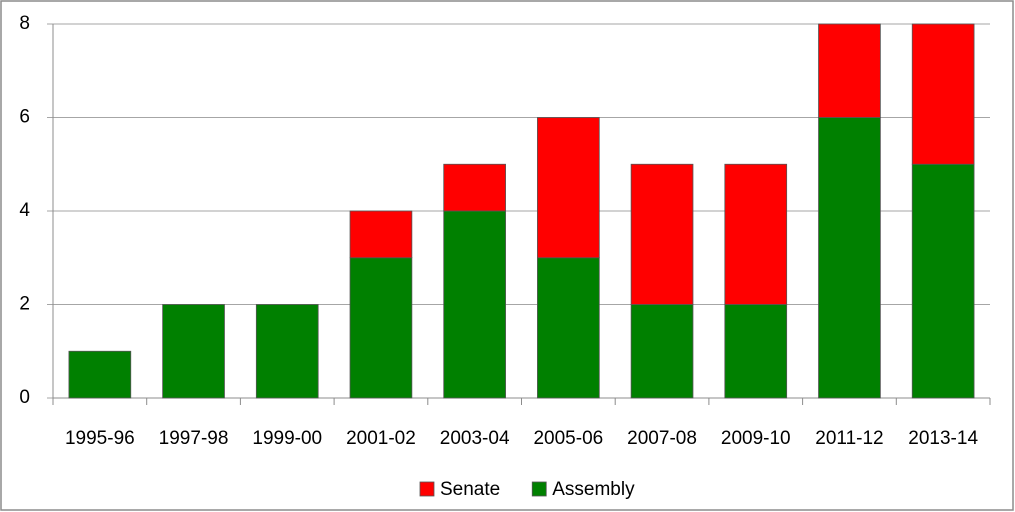 Image resolution: width=1015 pixels, height=512 pixels. Describe the element at coordinates (756, 438) in the screenshot. I see `x-tick-label: 2009-10` at that location.